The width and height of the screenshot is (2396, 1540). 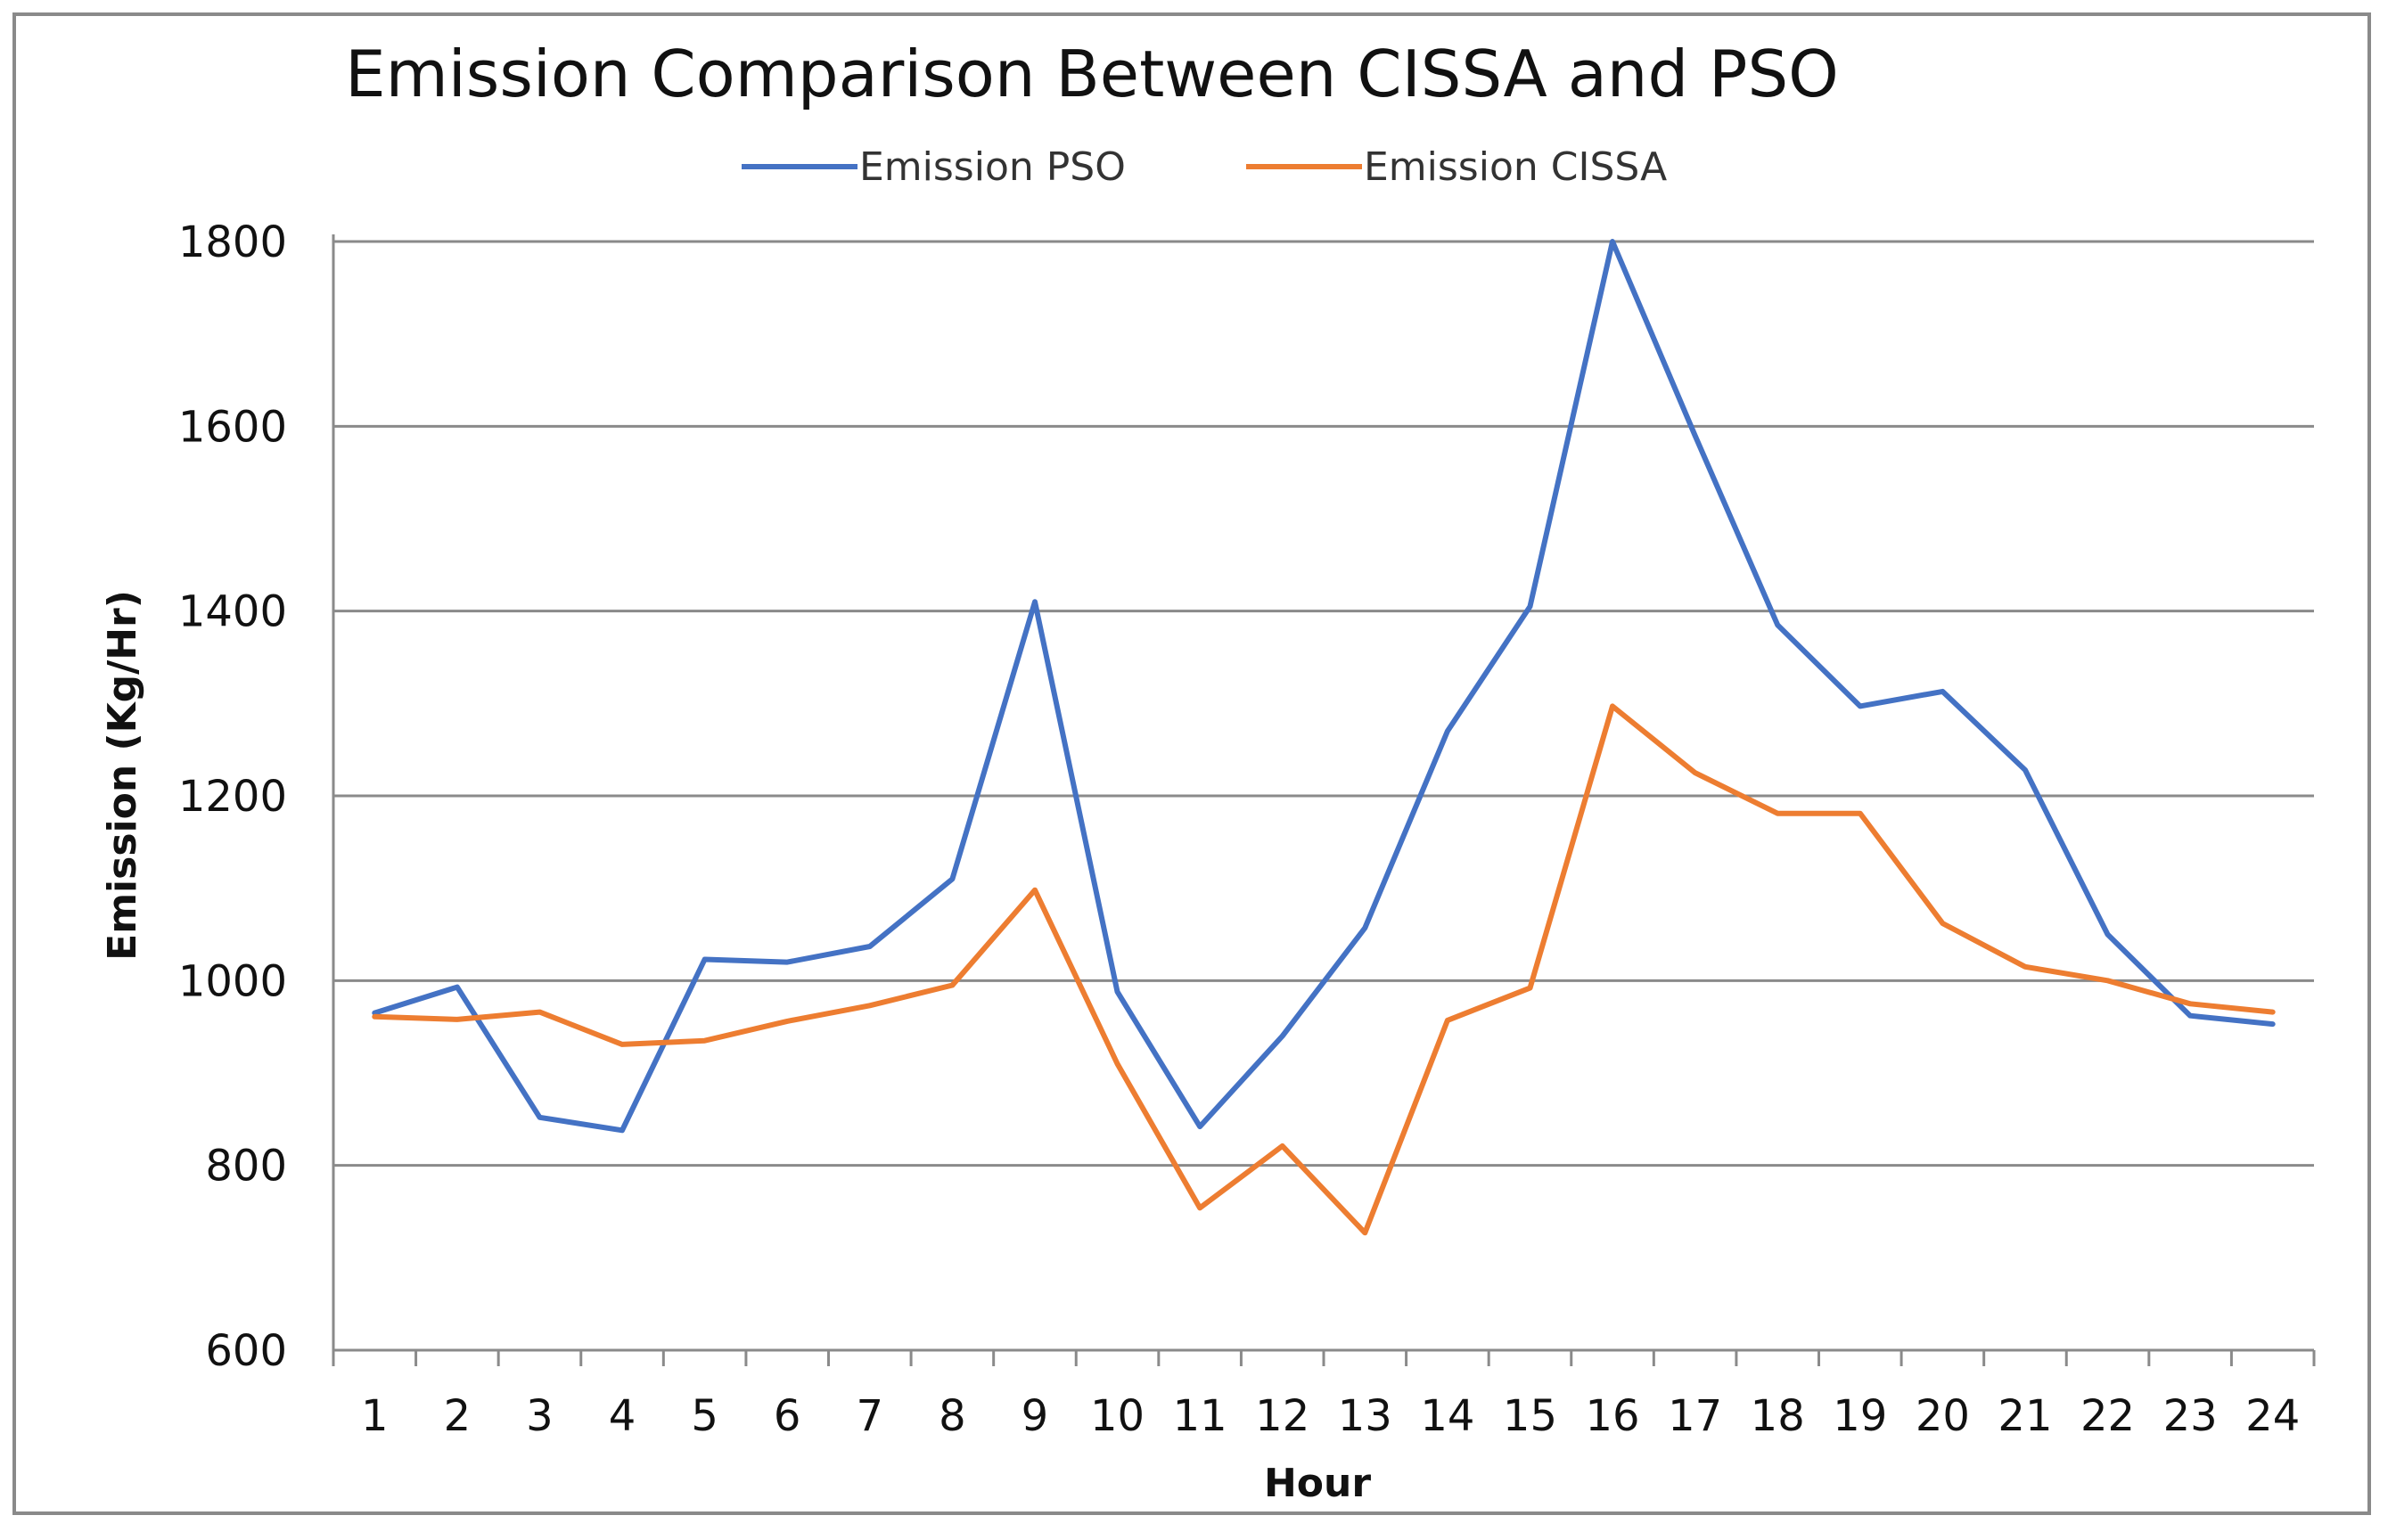 What do you see at coordinates (1530, 1416) in the screenshot?
I see `x-tick-label: 15` at bounding box center [1530, 1416].